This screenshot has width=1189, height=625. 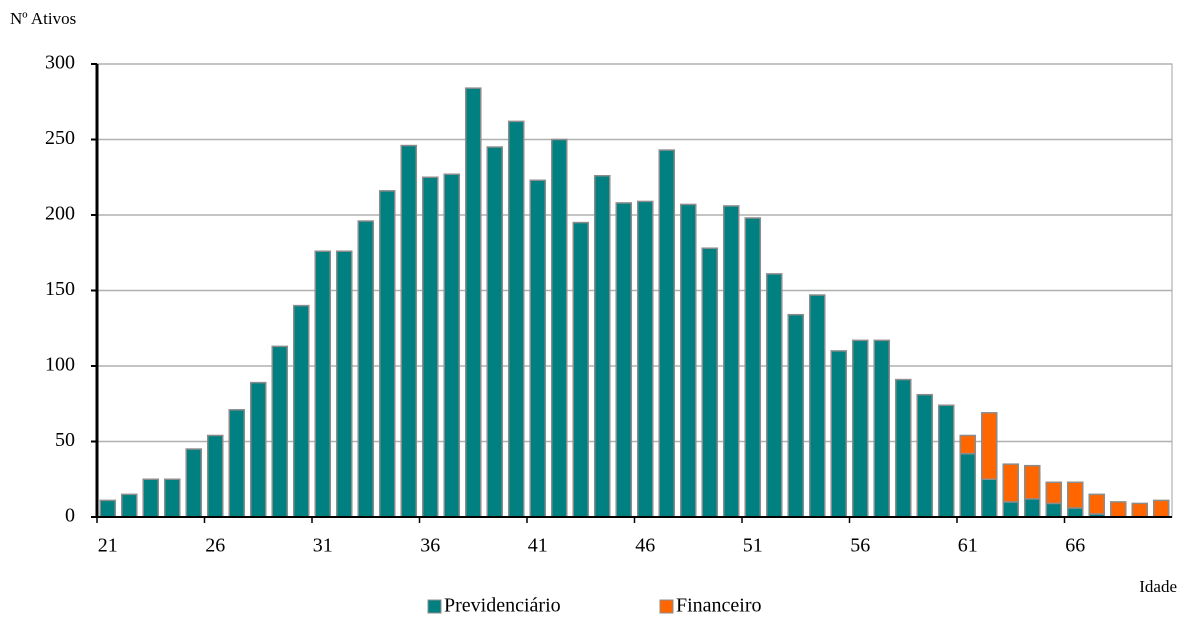 I want to click on y-tick-label: 300, so click(x=60, y=63).